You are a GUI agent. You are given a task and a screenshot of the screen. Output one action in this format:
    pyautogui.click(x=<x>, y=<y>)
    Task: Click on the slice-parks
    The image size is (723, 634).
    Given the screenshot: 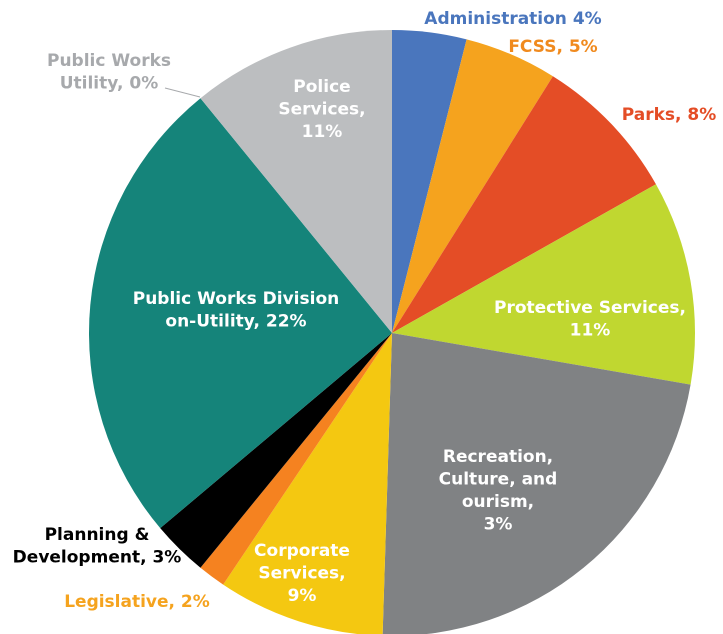 What is the action you would take?
    pyautogui.click(x=524, y=204)
    